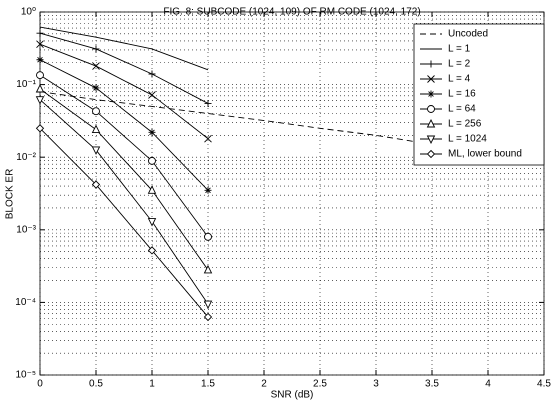 The image size is (556, 402). What do you see at coordinates (25, 375) in the screenshot?
I see `y-tick-label: 10⁻⁵` at bounding box center [25, 375].